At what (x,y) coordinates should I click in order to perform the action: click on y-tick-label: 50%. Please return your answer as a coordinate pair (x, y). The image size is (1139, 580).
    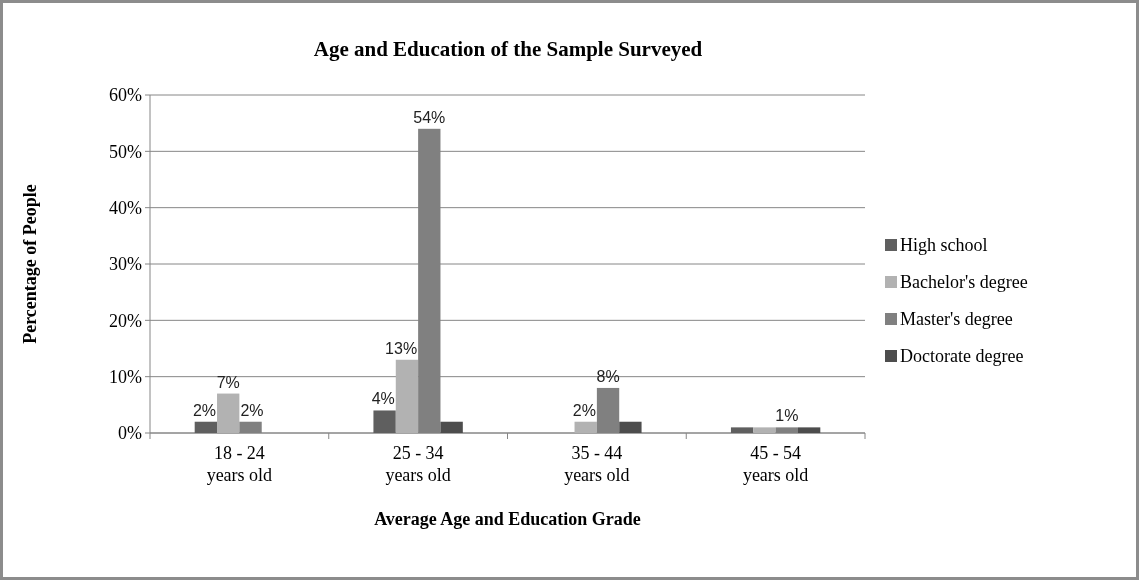
    Looking at the image, I should click on (125, 151).